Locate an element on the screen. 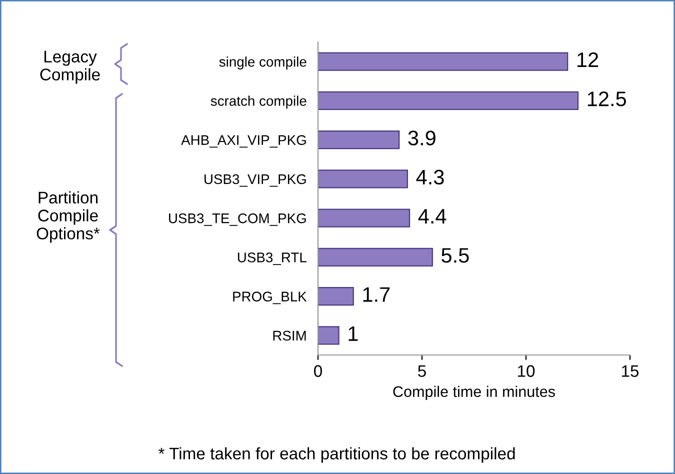  y-tick-label: AHB_AXI_VIP_PKG is located at coordinates (243, 141).